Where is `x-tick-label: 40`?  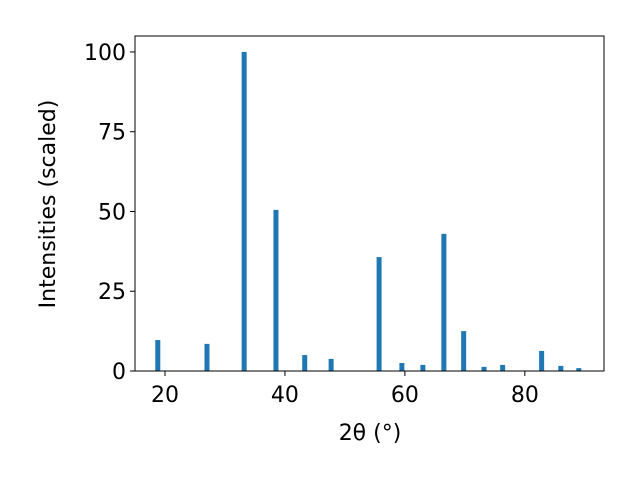 x-tick-label: 40 is located at coordinates (285, 395).